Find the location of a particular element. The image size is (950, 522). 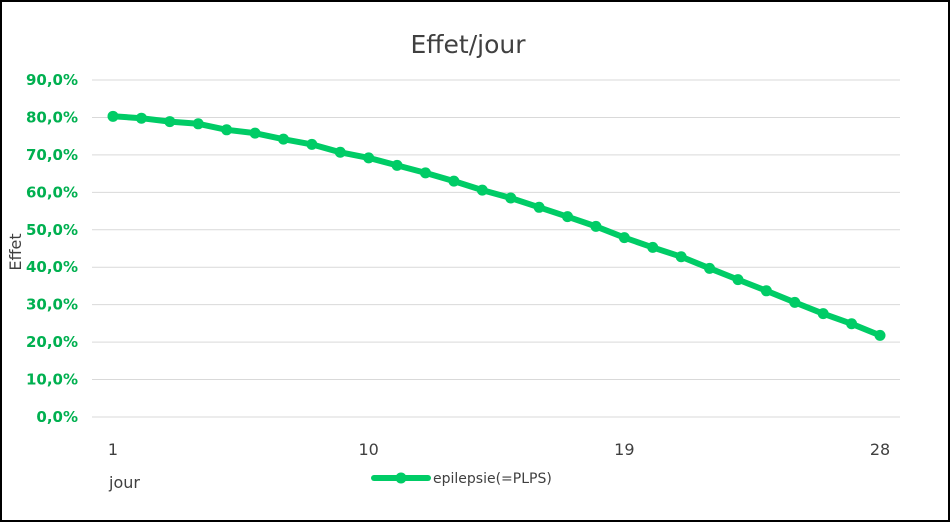

x-tick-label: 19 is located at coordinates (624, 449).